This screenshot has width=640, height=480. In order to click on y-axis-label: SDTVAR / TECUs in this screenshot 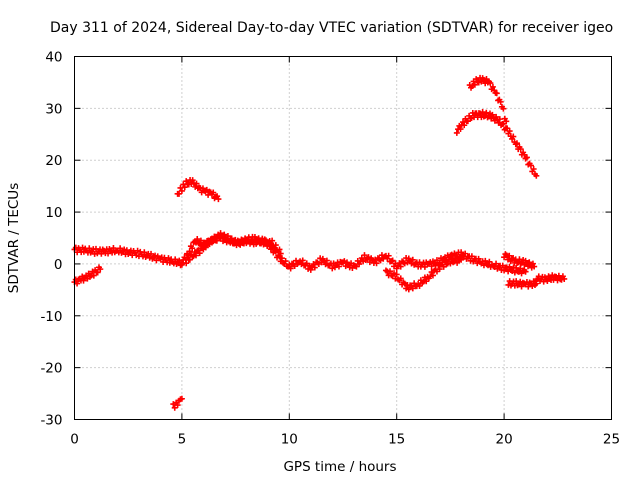, I will do `click(14, 238)`.